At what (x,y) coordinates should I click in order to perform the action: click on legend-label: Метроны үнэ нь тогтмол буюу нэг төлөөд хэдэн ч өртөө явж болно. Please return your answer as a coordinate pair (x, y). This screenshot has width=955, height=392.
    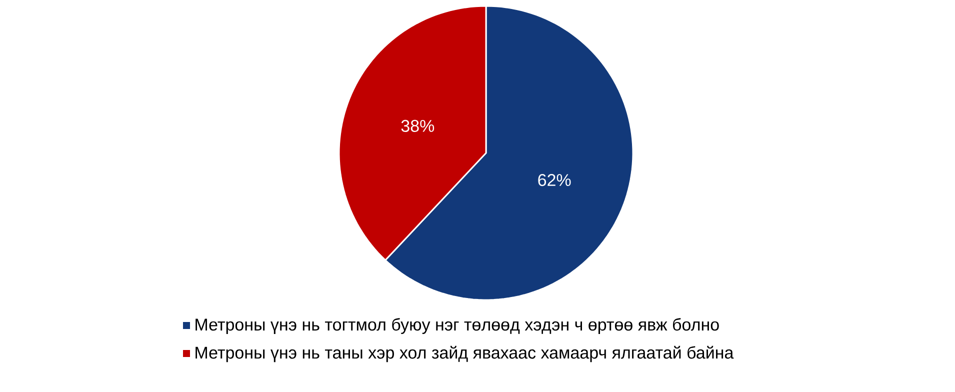
    Looking at the image, I should click on (457, 326).